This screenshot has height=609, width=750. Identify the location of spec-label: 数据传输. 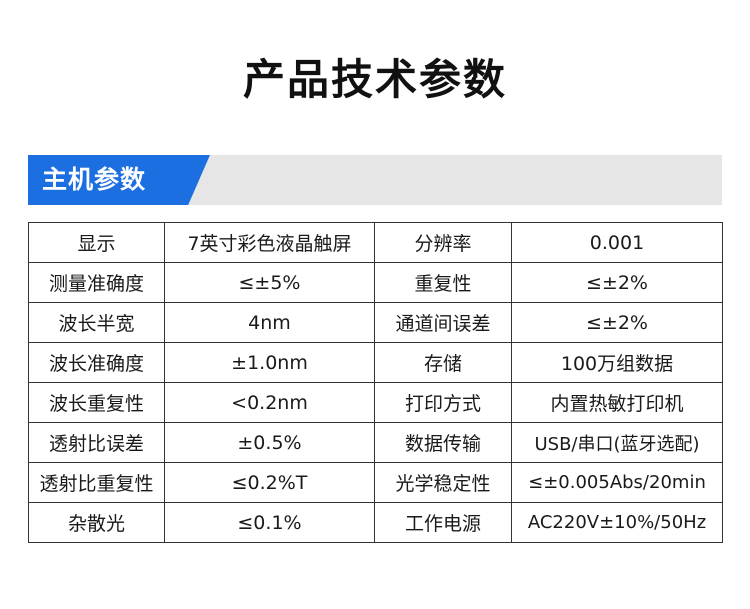
(443, 442).